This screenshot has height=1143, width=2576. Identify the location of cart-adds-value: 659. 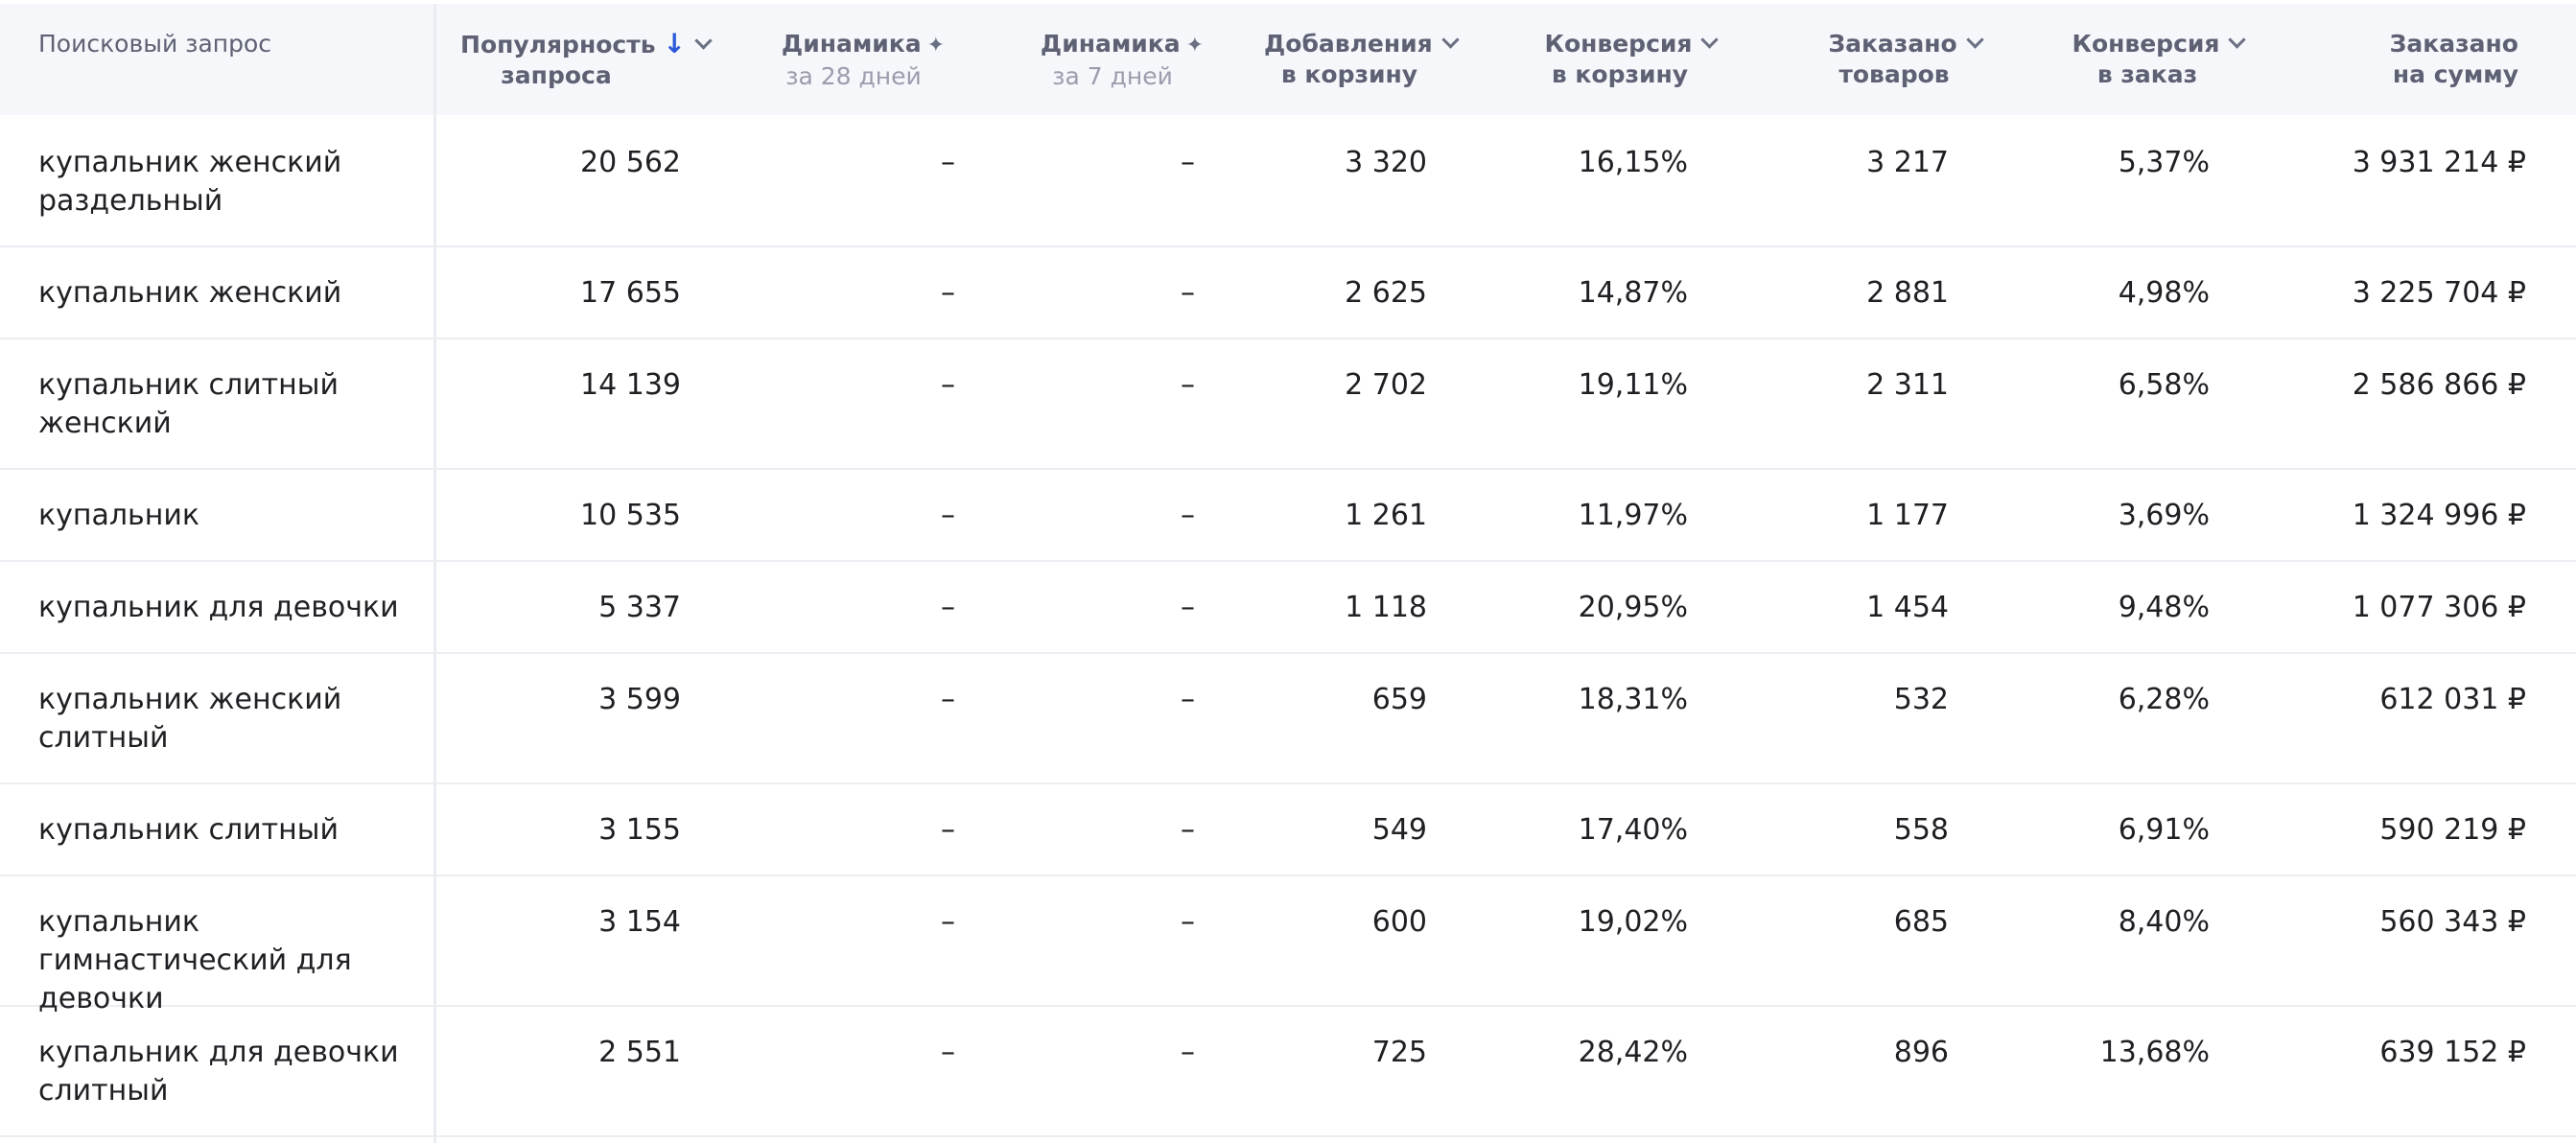
(1399, 699).